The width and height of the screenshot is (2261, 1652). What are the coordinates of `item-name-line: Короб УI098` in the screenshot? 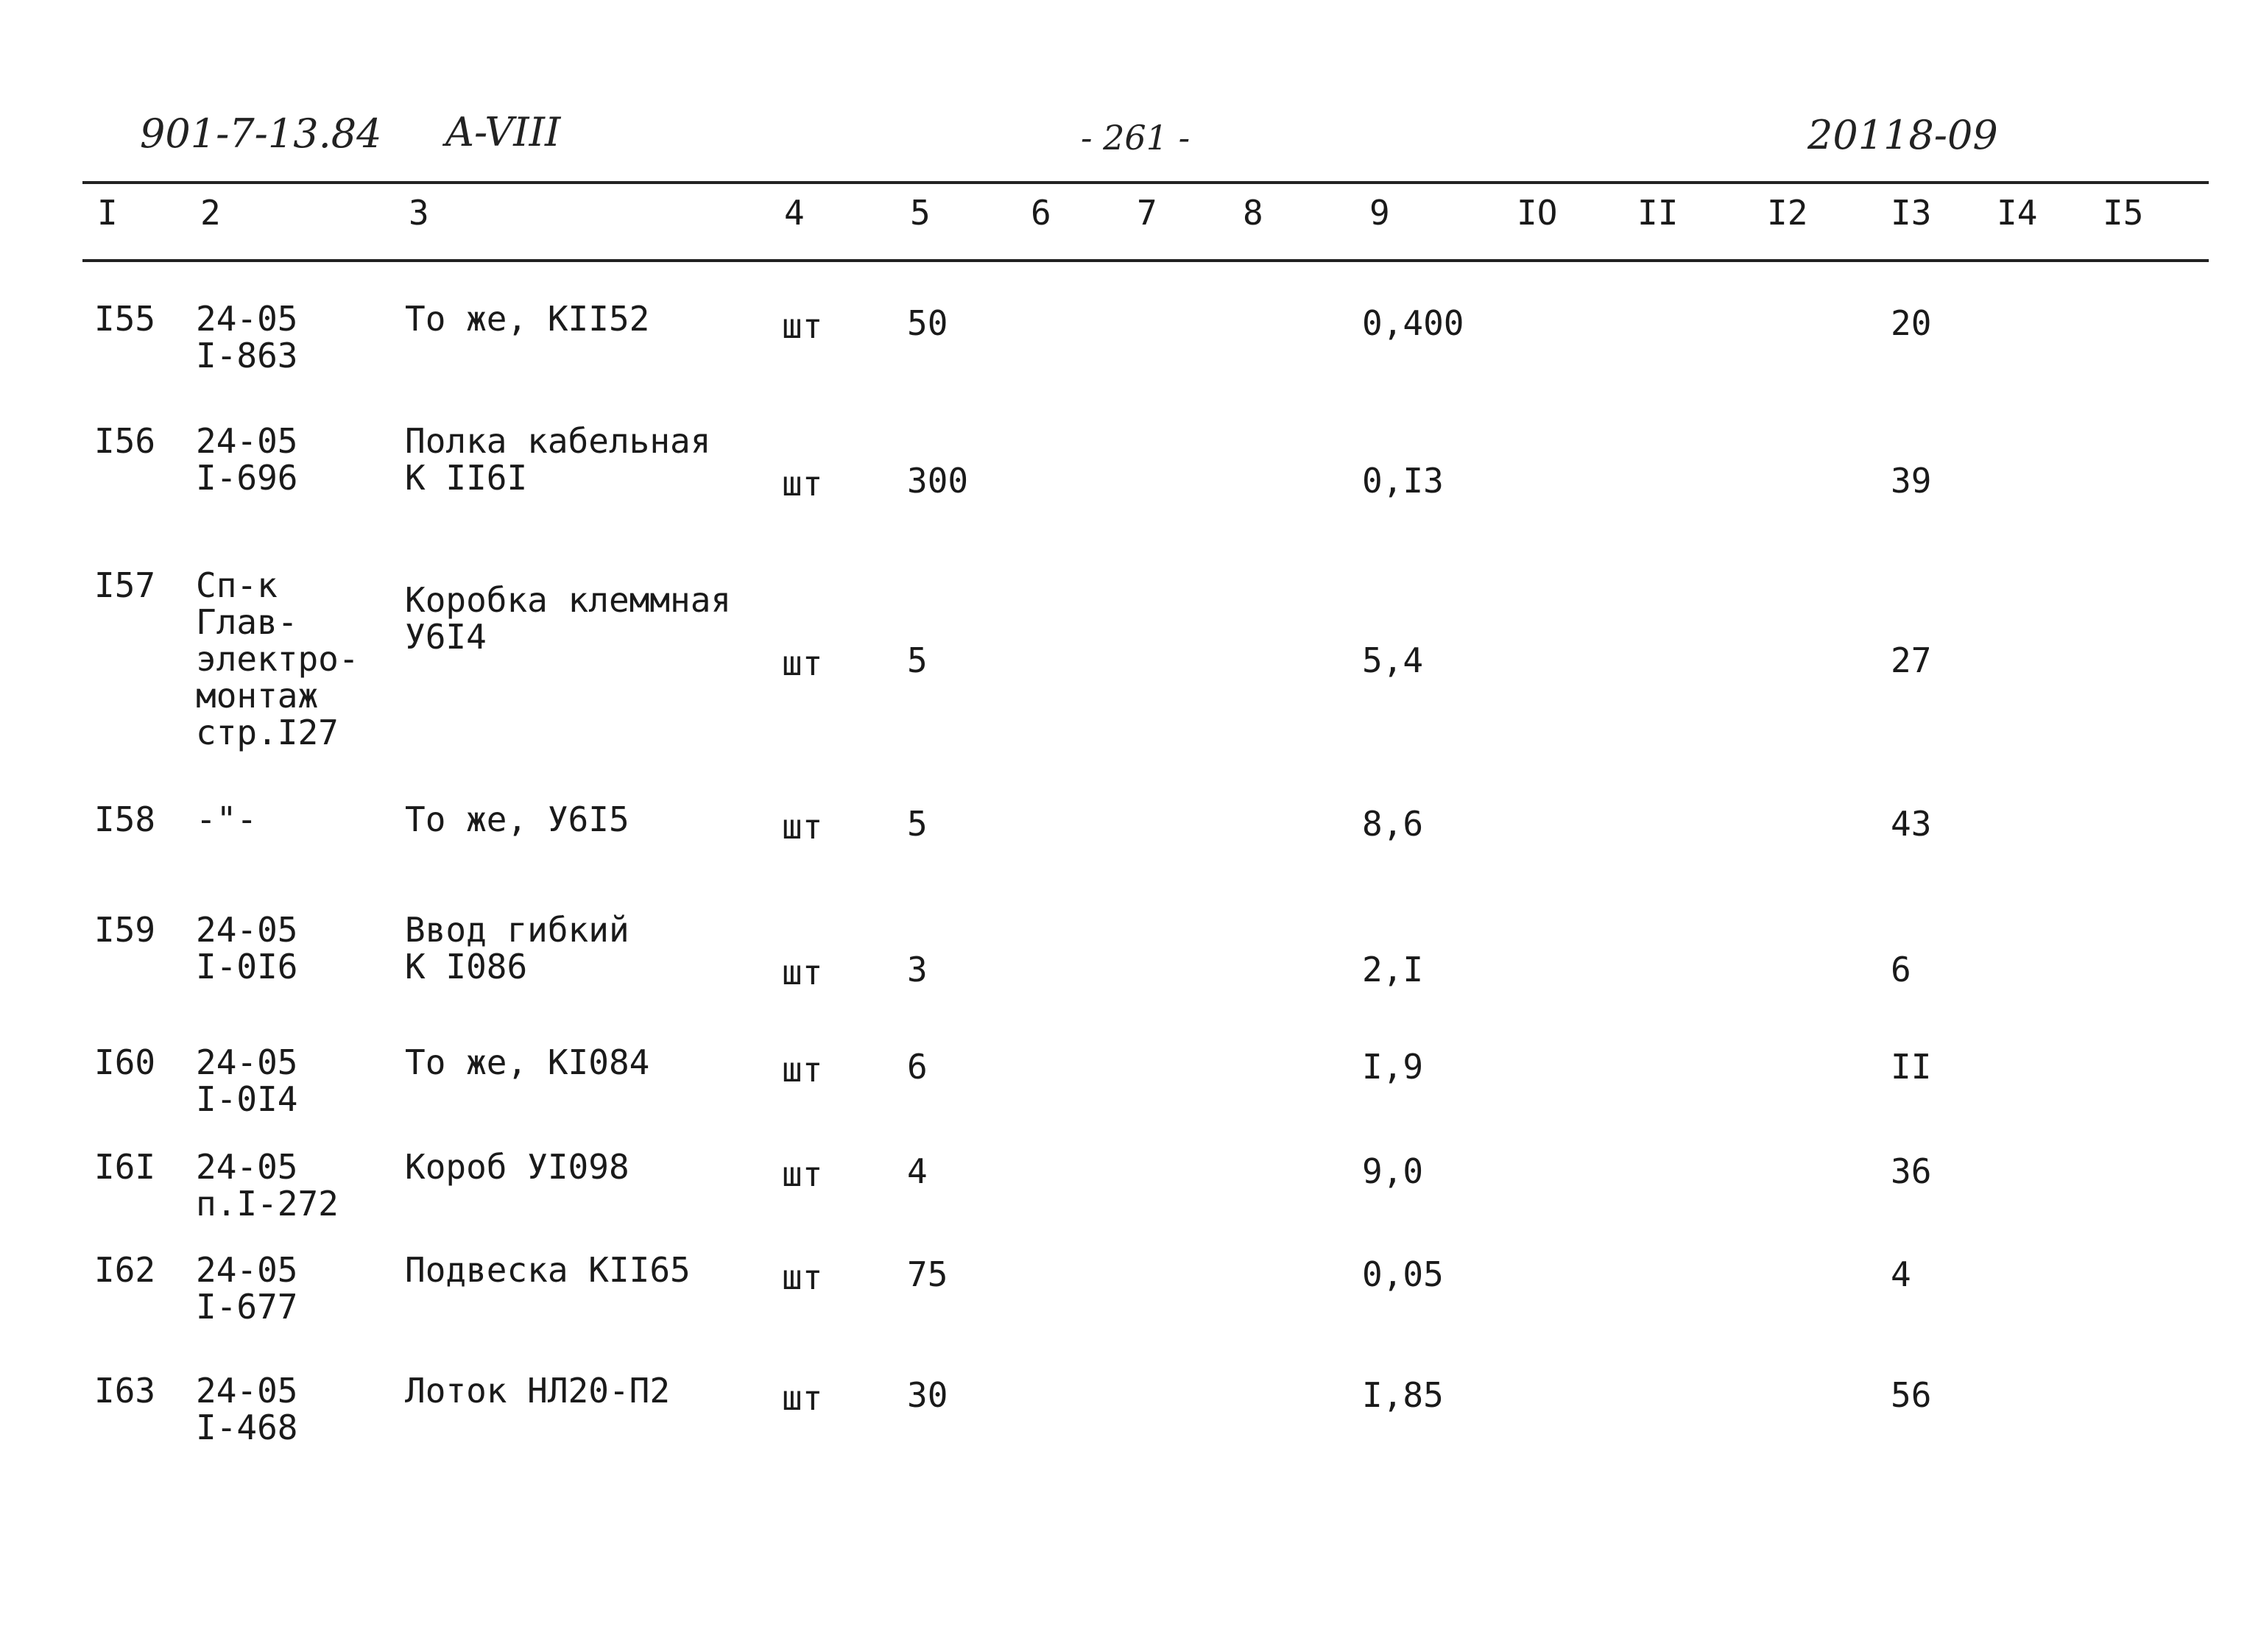 It's located at (517, 1167).